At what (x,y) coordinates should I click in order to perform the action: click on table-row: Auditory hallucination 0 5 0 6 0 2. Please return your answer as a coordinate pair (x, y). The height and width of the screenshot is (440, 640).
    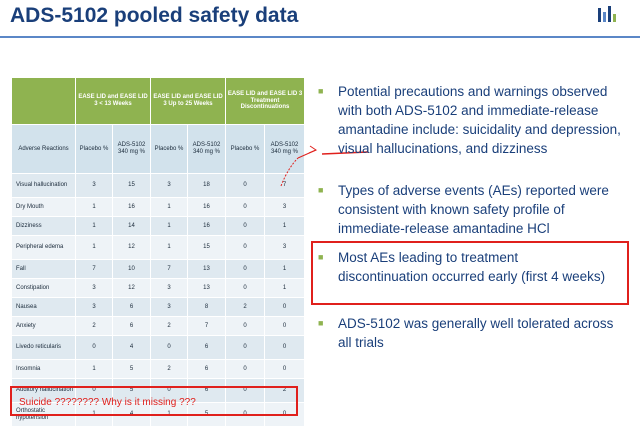
    Looking at the image, I should click on (158, 390).